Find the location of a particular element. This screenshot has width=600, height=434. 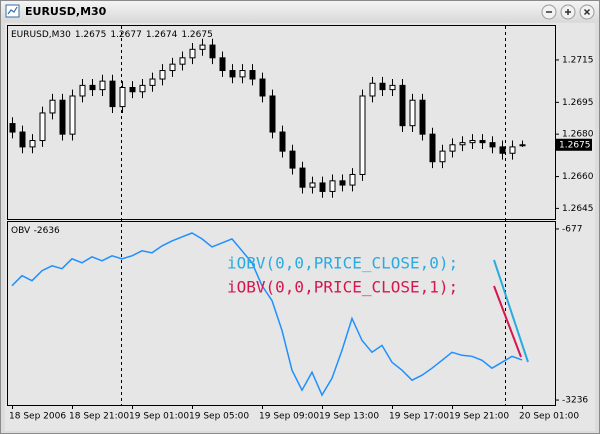

annotation: iOBV(0,0,PRICE_CLOSE,1); is located at coordinates (342, 287).